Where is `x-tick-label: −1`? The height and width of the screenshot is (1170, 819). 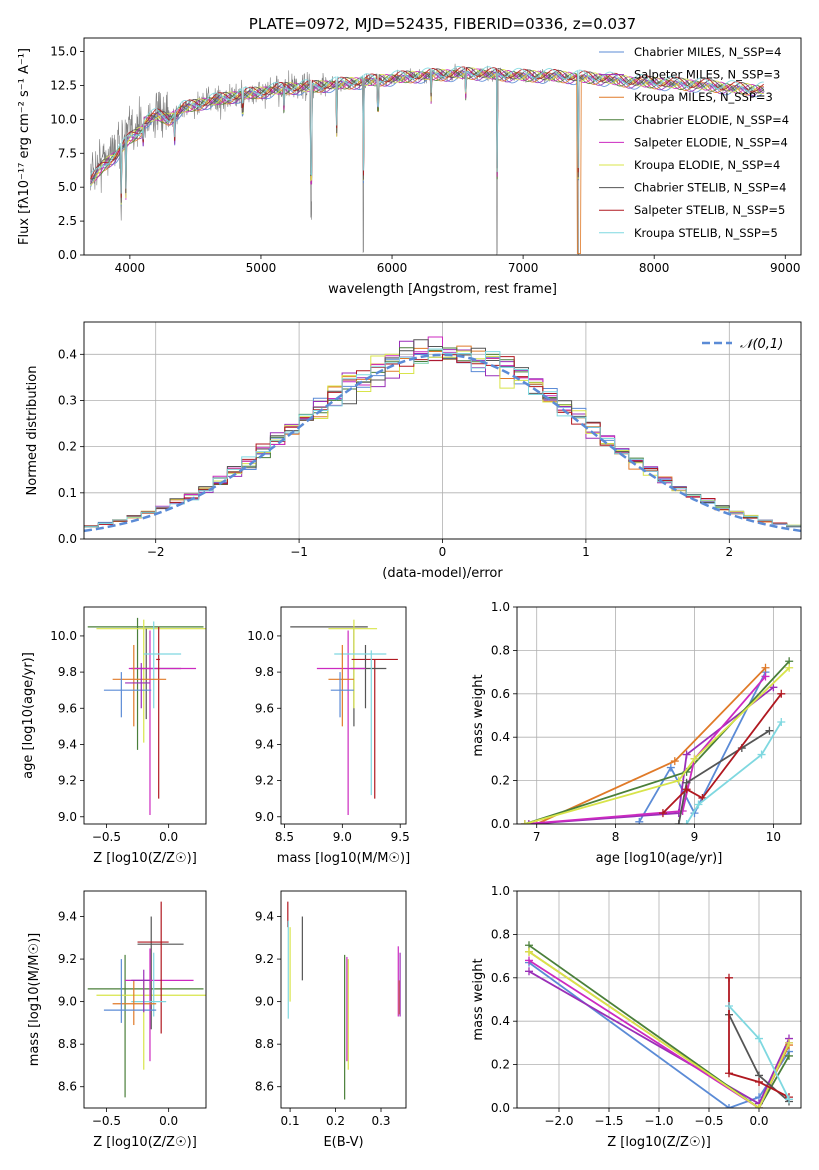 x-tick-label: −1 is located at coordinates (299, 552).